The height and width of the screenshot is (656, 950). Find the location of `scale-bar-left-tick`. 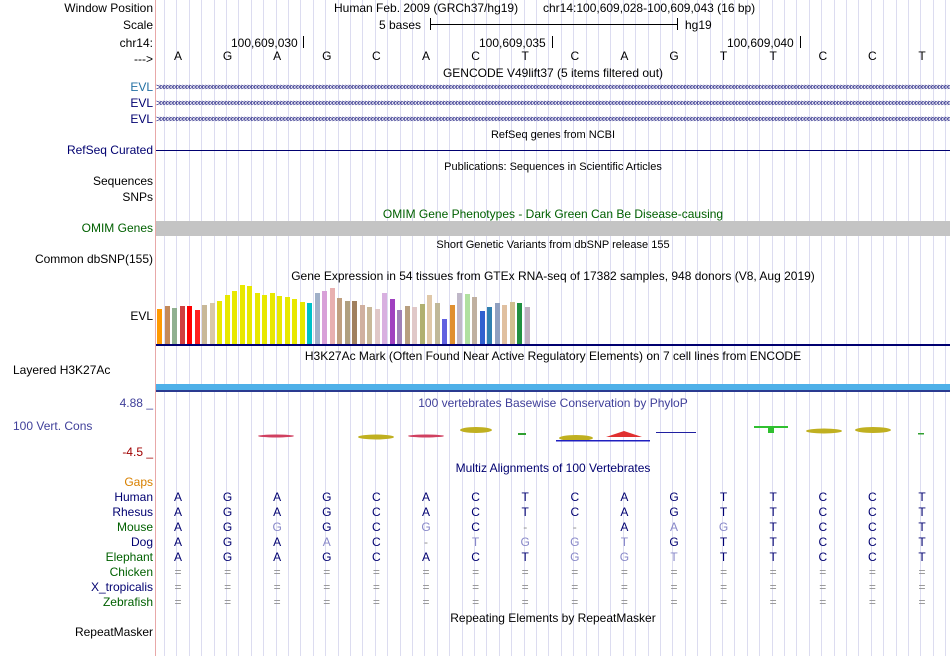

scale-bar-left-tick is located at coordinates (430, 24).